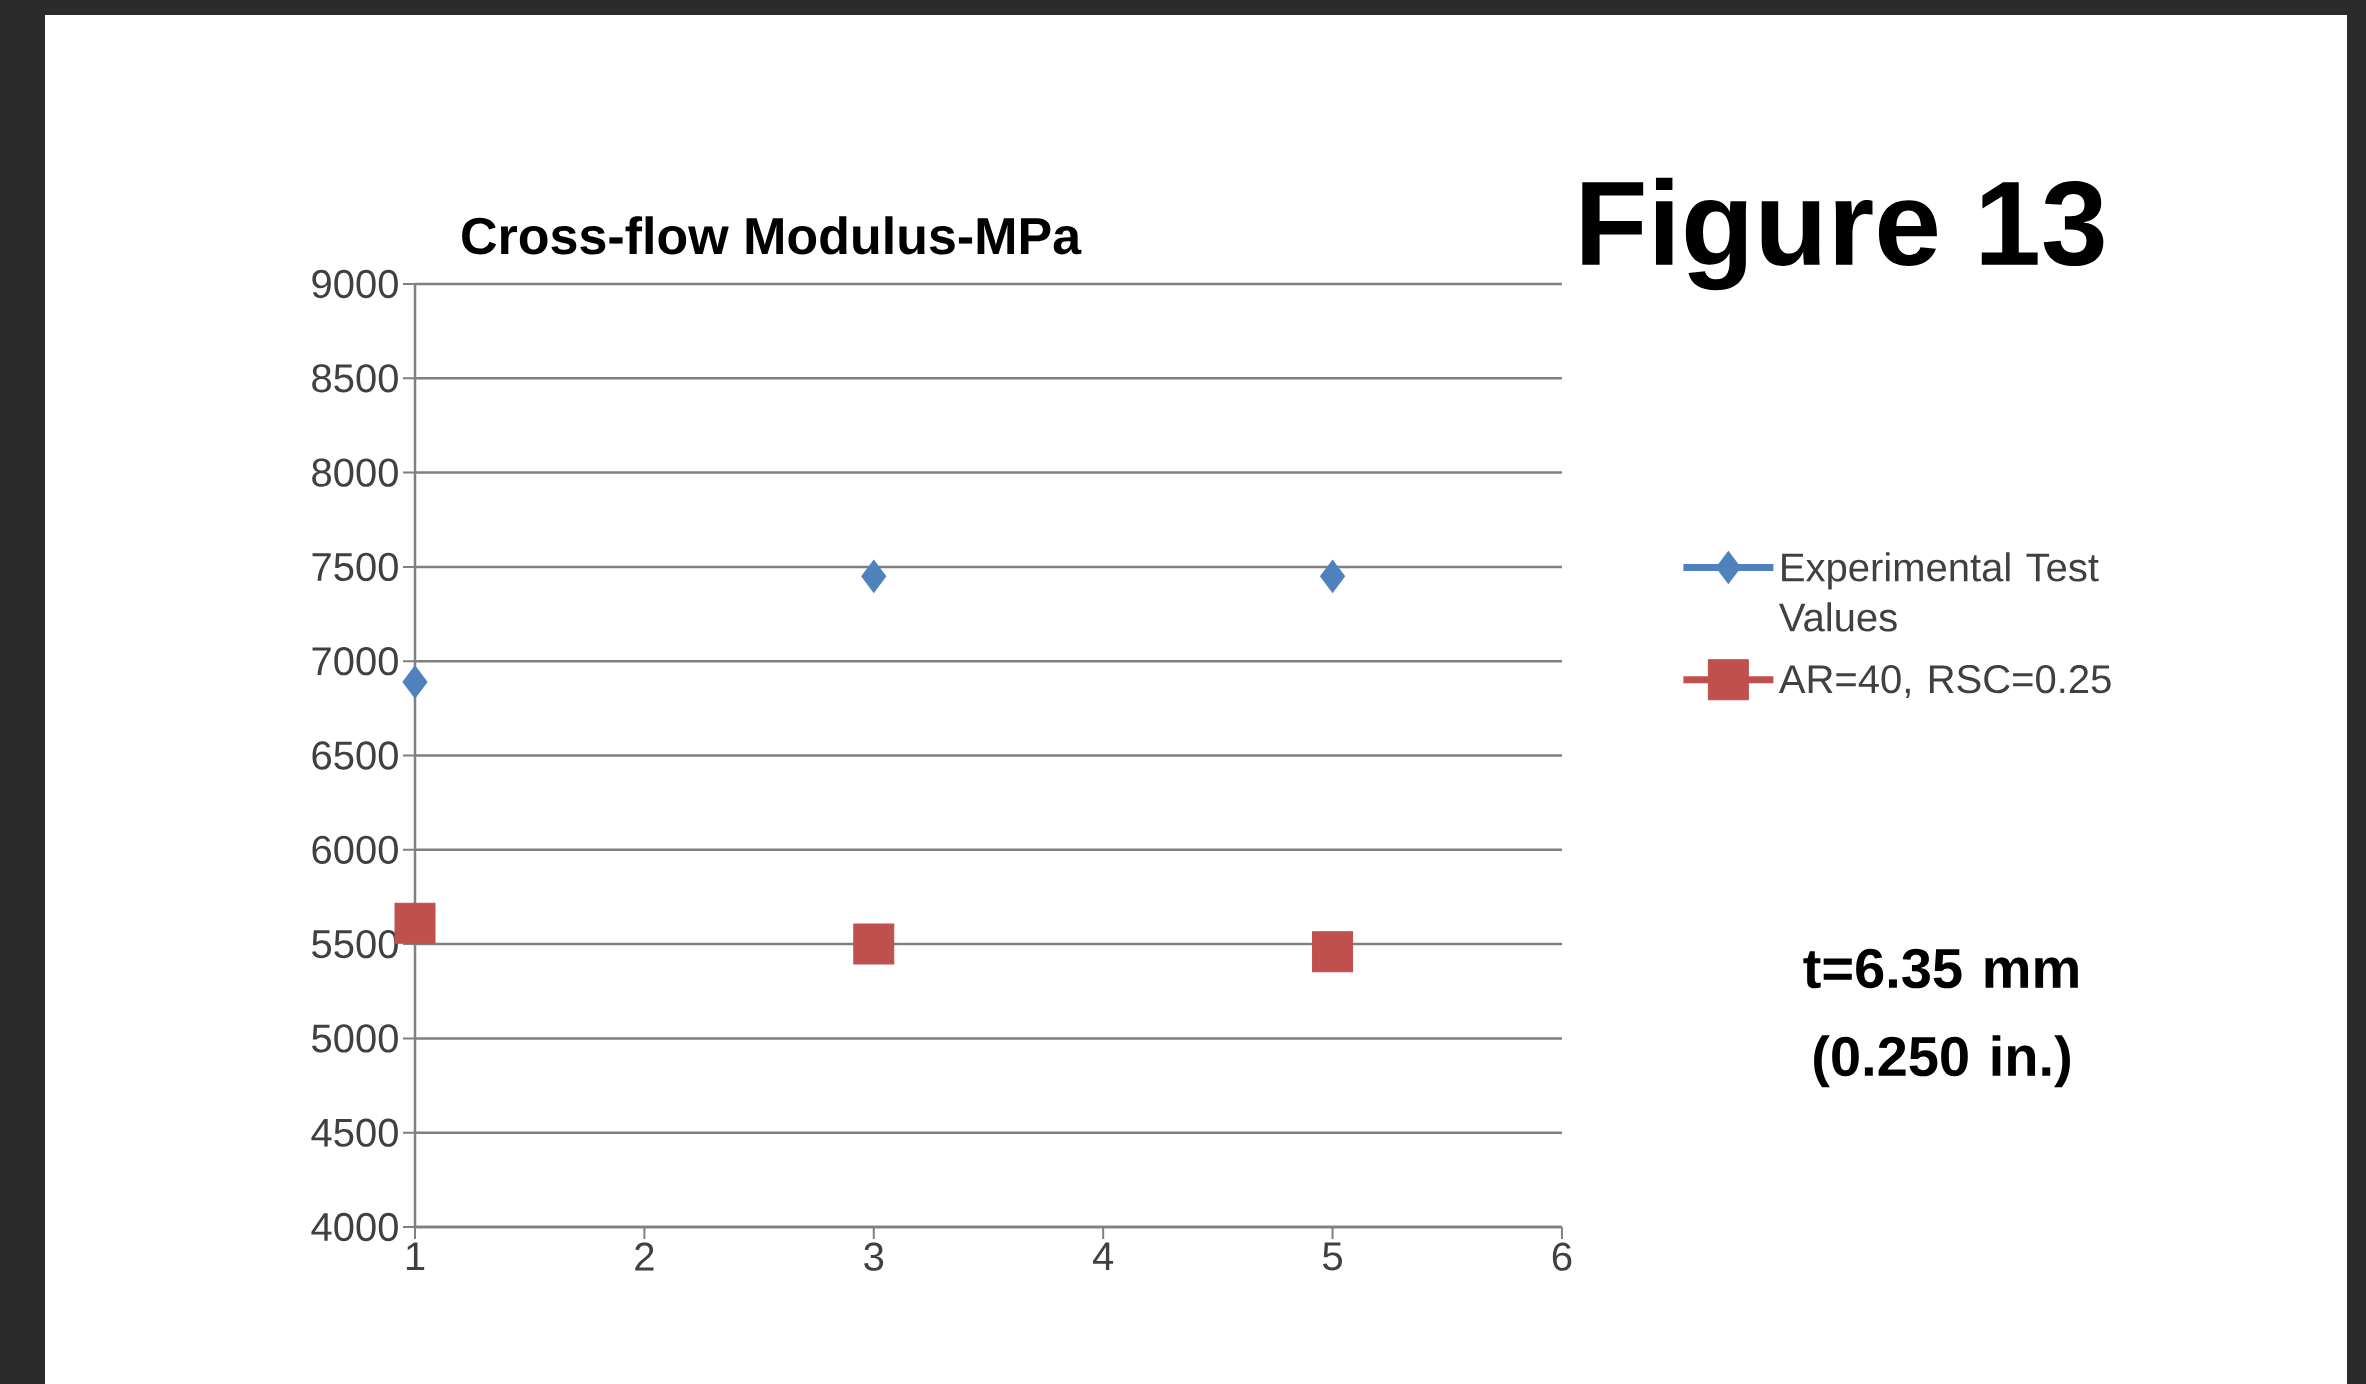 This screenshot has height=1384, width=2366. What do you see at coordinates (1940, 1018) in the screenshot?
I see `text: t=6.35 mm (0.250 in.)` at bounding box center [1940, 1018].